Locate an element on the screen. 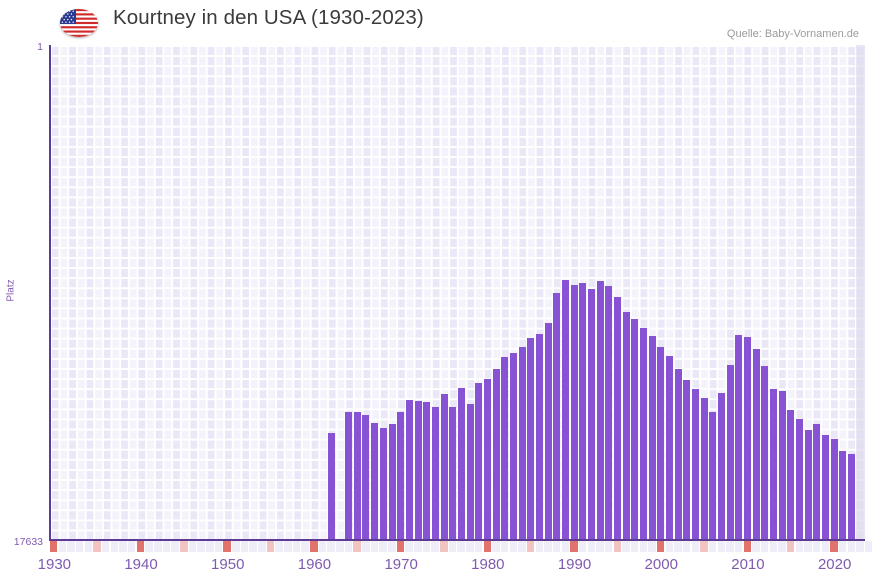 This screenshot has width=873, height=587. bar-1980 is located at coordinates (487, 459).